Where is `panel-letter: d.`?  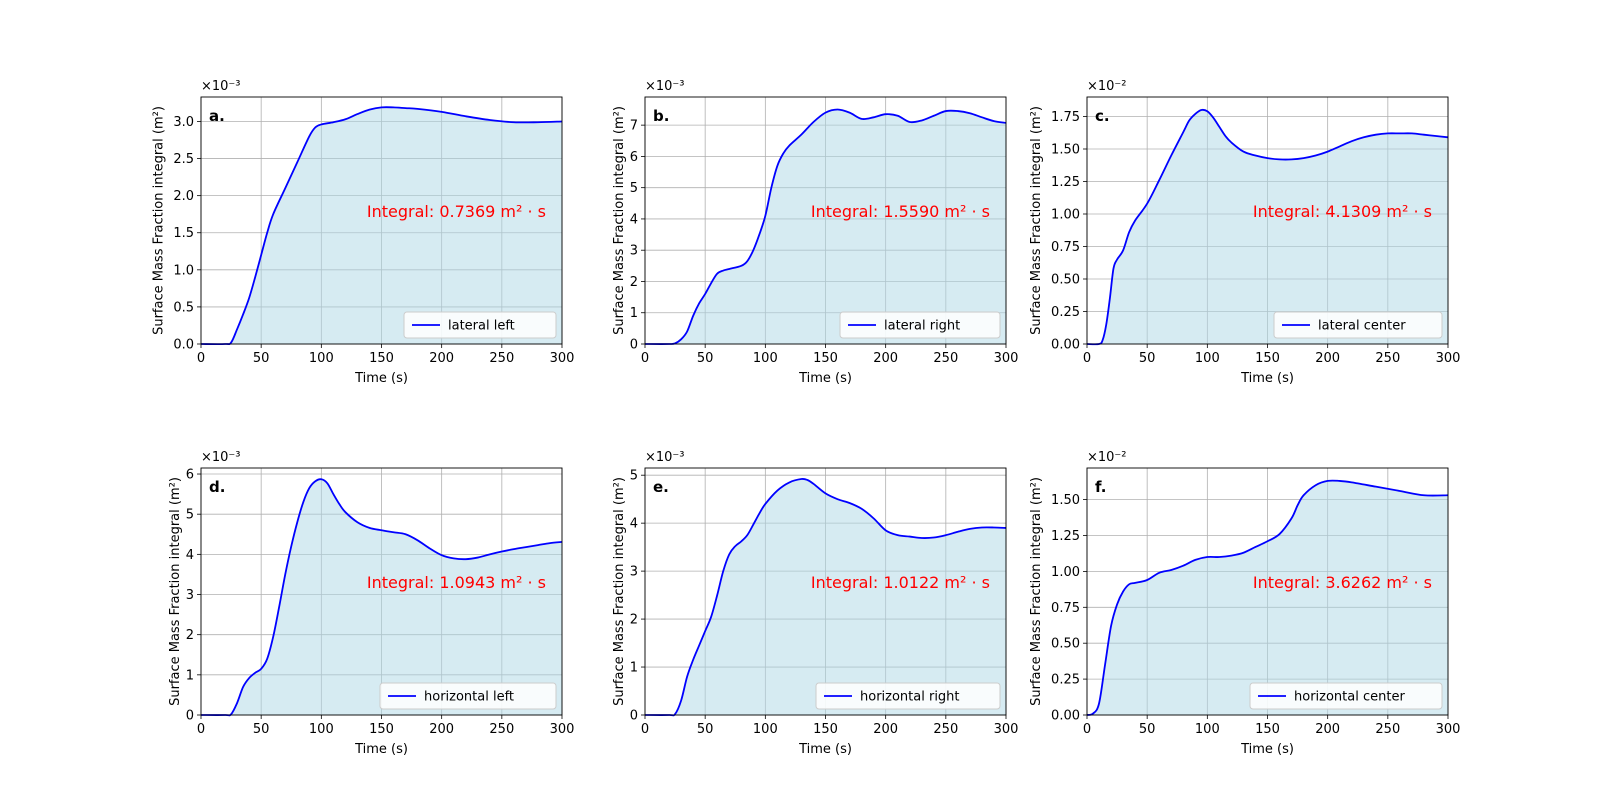
panel-letter: d. is located at coordinates (217, 487).